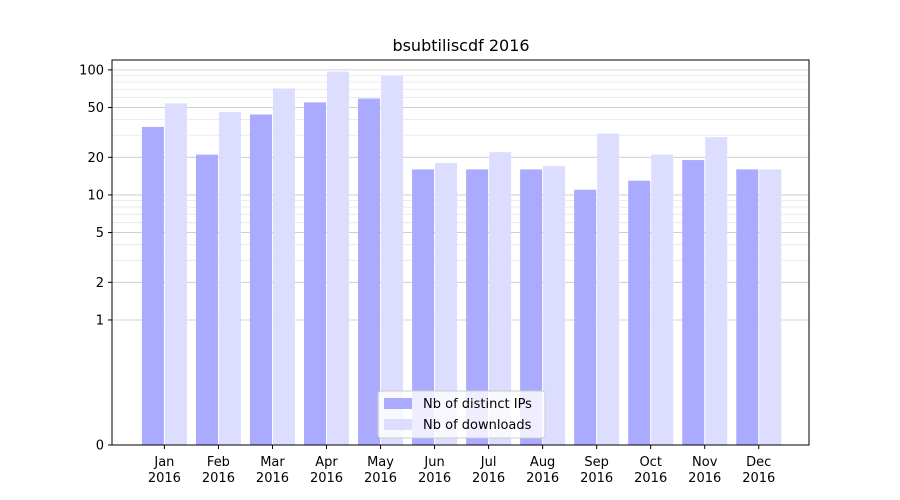  Describe the element at coordinates (477, 307) in the screenshot. I see `bar-distinct-ips-jul` at that location.